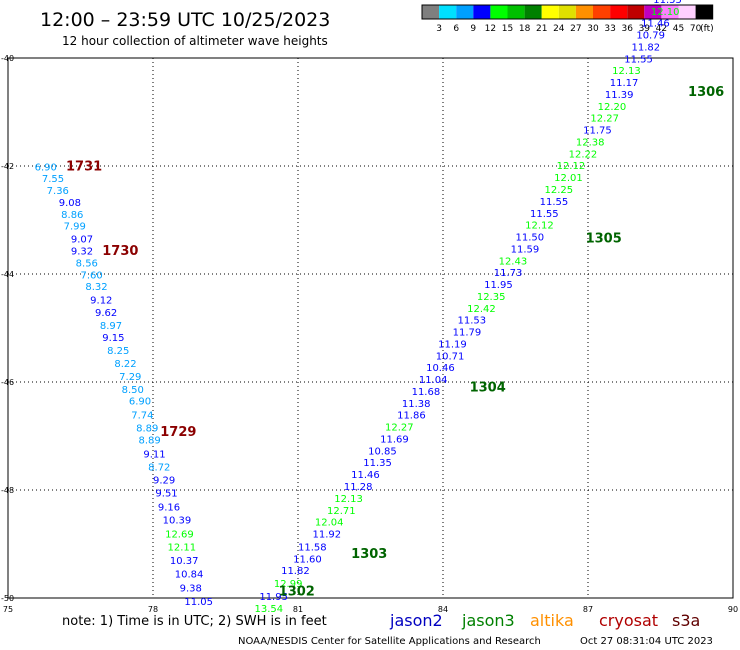 This screenshot has height=650, width=740. I want to click on pass-time-label: 1304, so click(488, 388).